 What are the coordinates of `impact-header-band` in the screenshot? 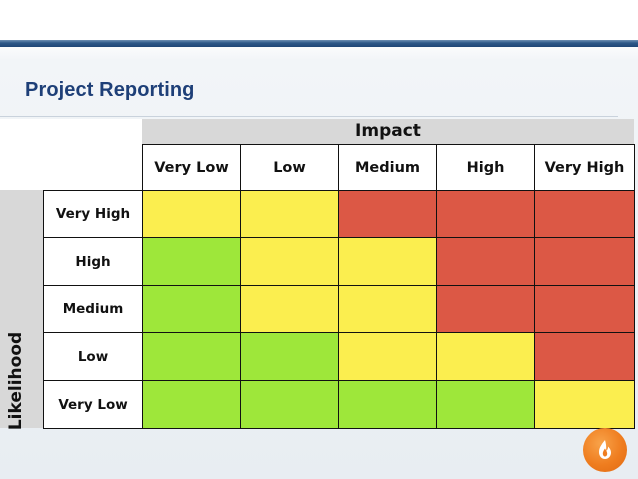 It's located at (388, 131).